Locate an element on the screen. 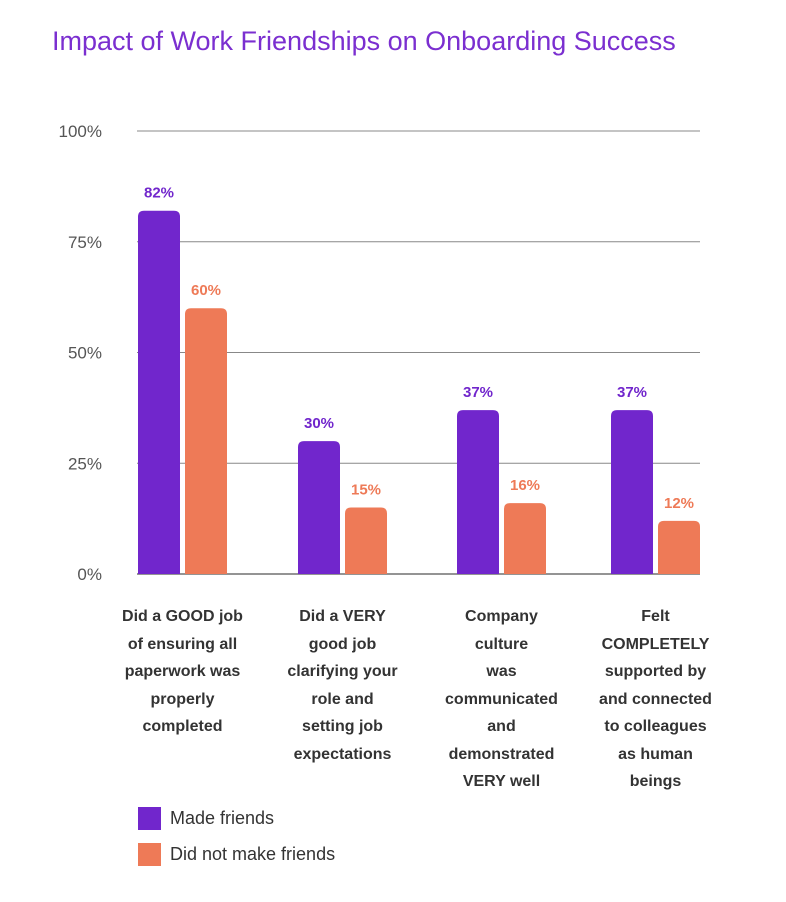 The width and height of the screenshot is (786, 902). legend-label-did-not-make-friends: Did not make friends is located at coordinates (253, 853).